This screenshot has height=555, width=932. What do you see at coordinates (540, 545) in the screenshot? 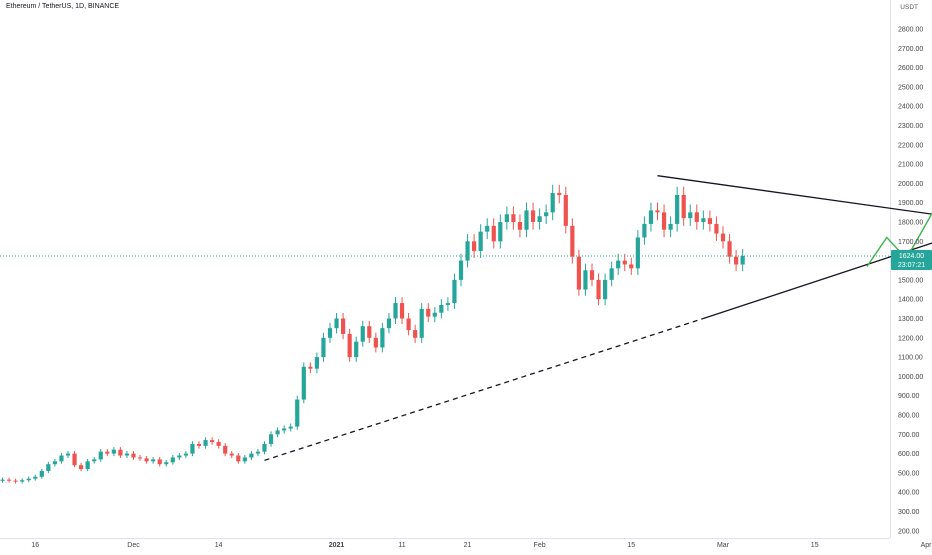
I see `x-tick-label: Feb` at bounding box center [540, 545].